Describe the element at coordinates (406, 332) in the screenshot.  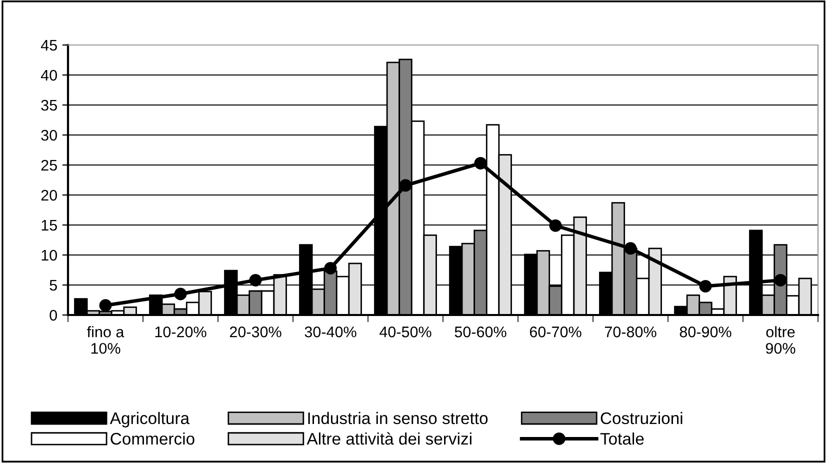
I see `x-tick-label: 40-50%` at that location.